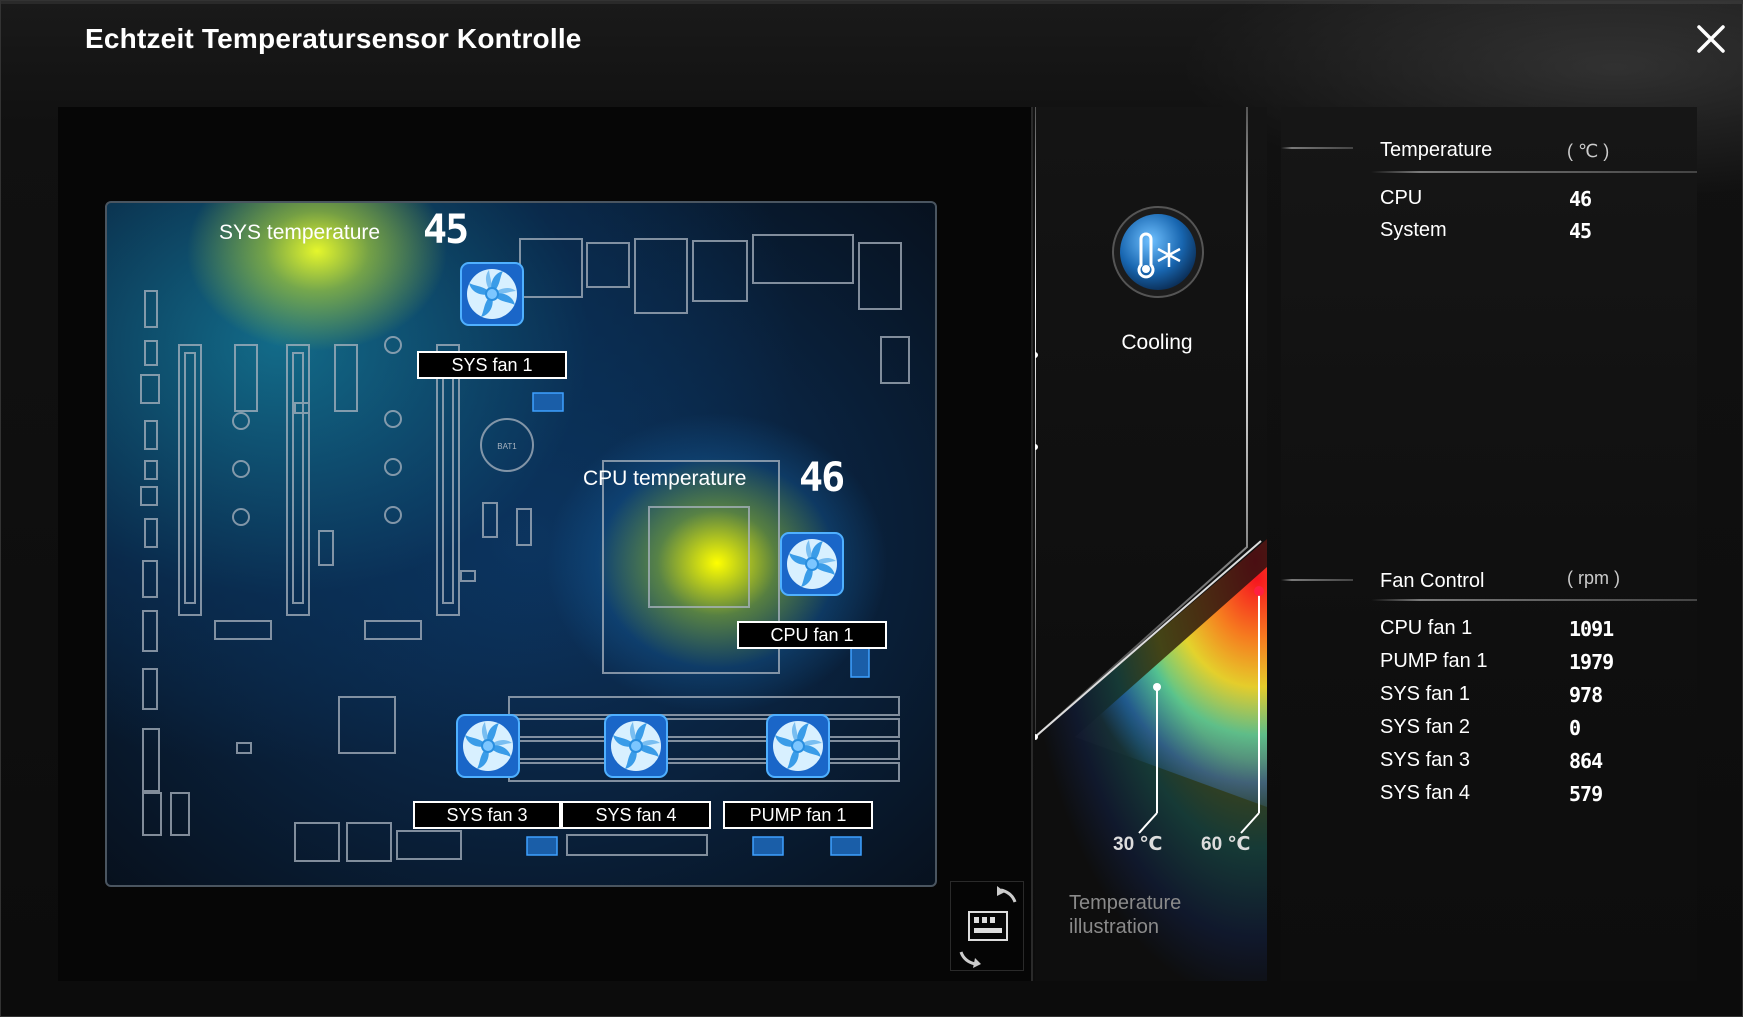 The image size is (1743, 1017). I want to click on fan-control-rule, so click(1534, 600).